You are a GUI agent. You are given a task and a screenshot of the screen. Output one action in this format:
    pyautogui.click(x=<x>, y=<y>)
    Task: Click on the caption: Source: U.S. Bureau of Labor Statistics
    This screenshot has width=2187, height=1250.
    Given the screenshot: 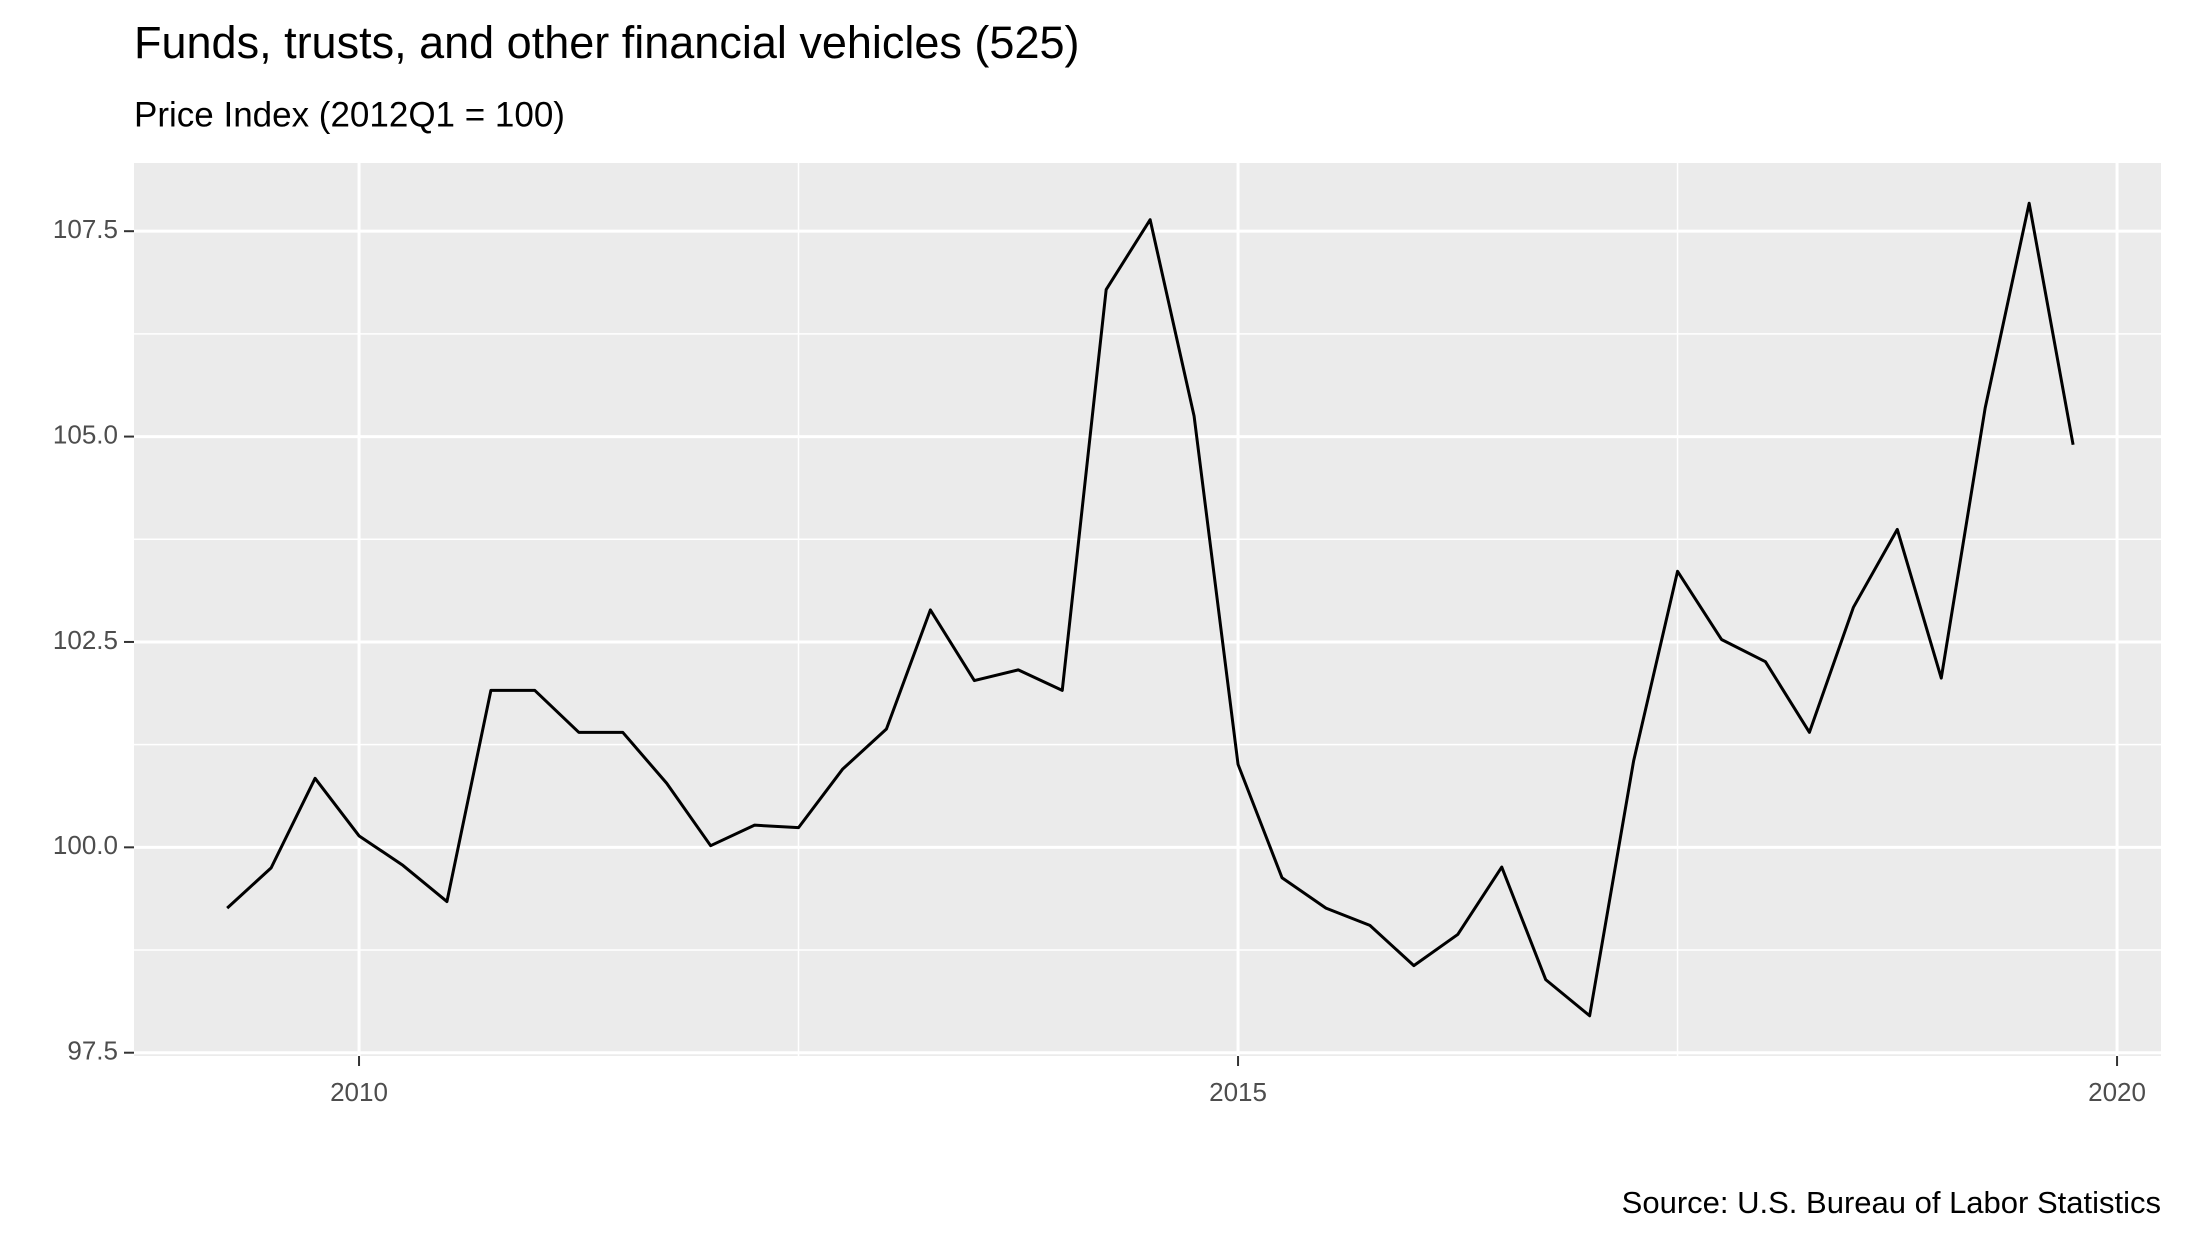 What is the action you would take?
    pyautogui.click(x=1891, y=1202)
    